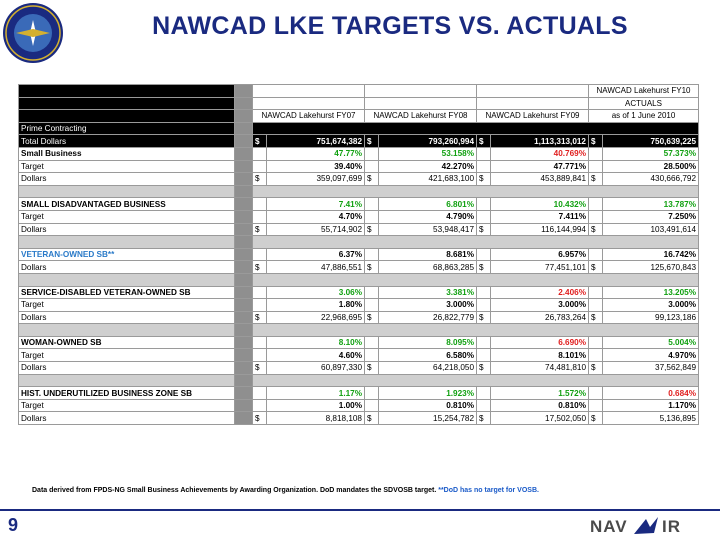  What do you see at coordinates (650, 342) in the screenshot?
I see `percent-cell: 5.004%` at bounding box center [650, 342].